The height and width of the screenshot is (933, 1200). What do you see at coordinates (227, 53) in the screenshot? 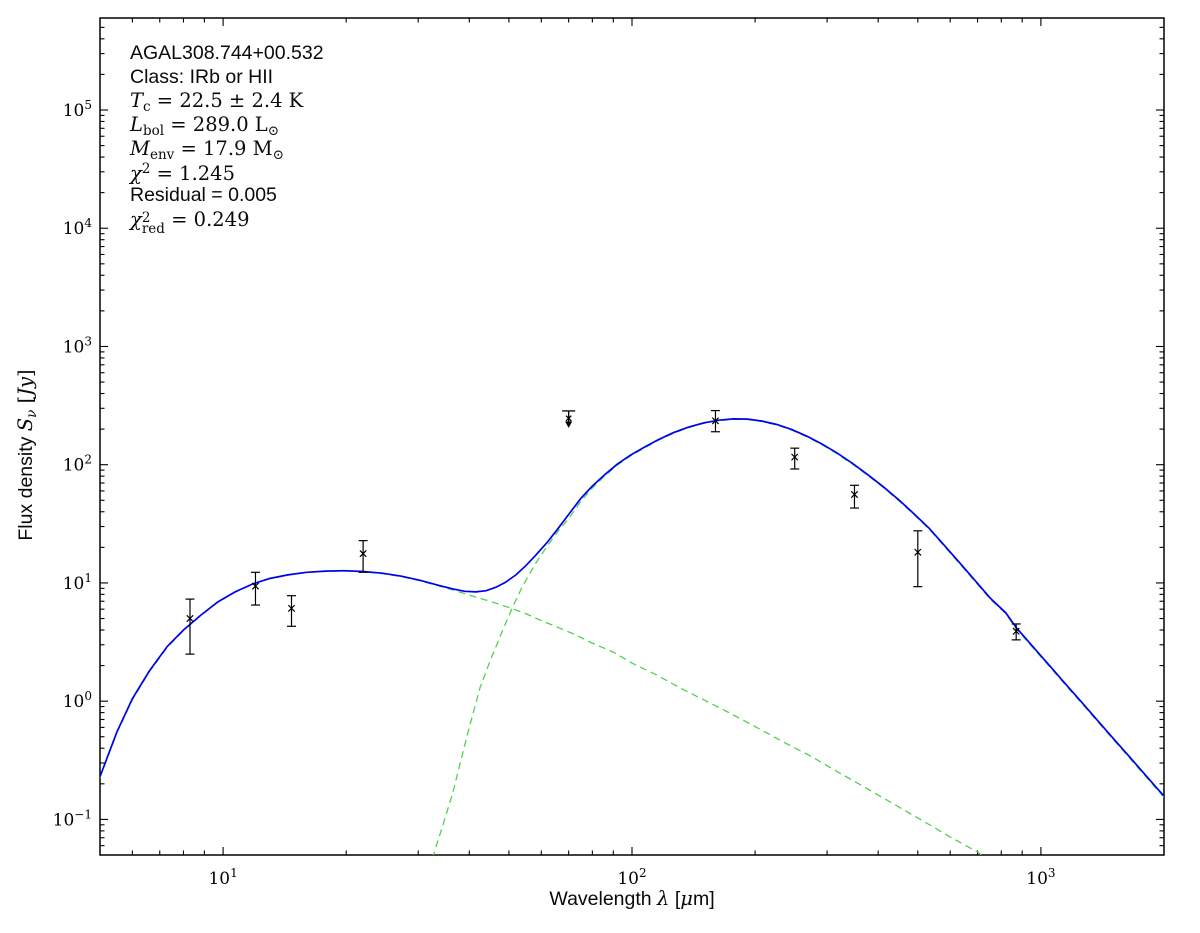
I see `annotation-source-name: AGAL308.744+00.532` at bounding box center [227, 53].